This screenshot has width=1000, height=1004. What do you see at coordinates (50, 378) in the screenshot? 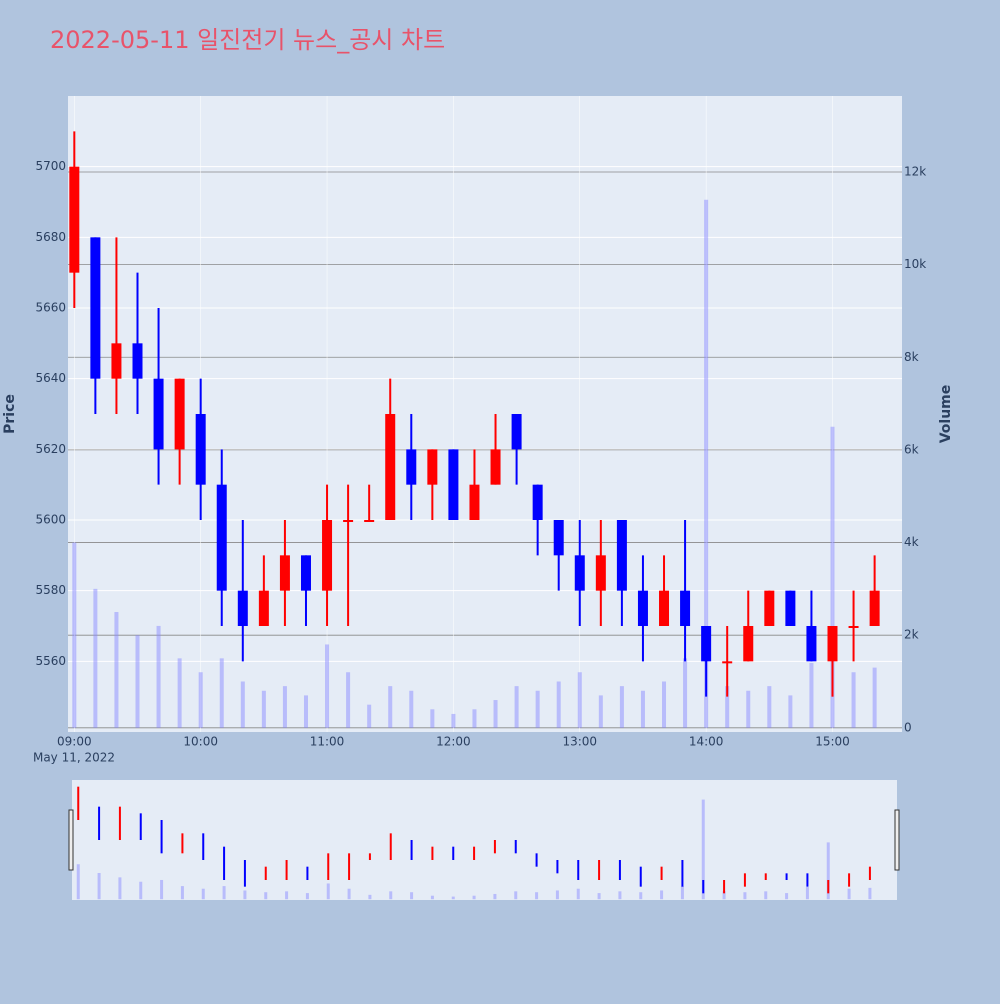
I see `y-tick-label: 5640` at bounding box center [50, 378].